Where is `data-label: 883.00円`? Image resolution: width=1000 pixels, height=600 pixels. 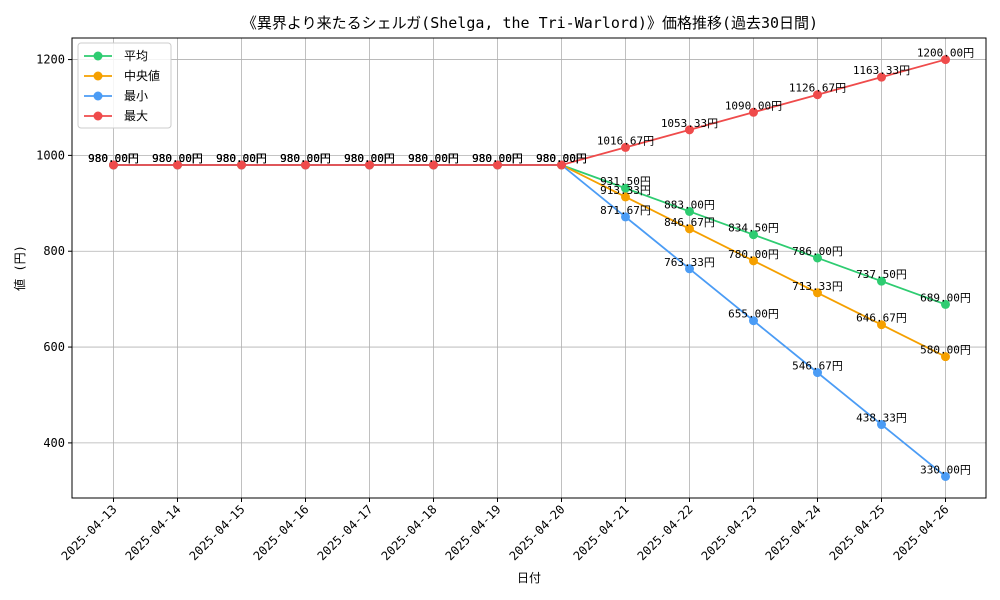
data-label: 883.00円 is located at coordinates (689, 204).